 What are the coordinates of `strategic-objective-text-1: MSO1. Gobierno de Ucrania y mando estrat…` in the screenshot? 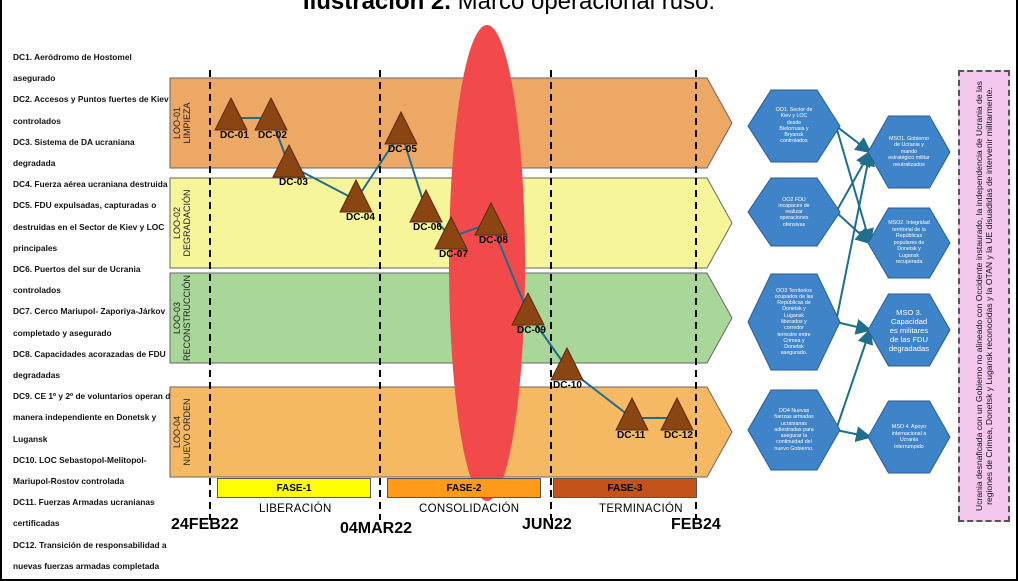 It's located at (909, 151).